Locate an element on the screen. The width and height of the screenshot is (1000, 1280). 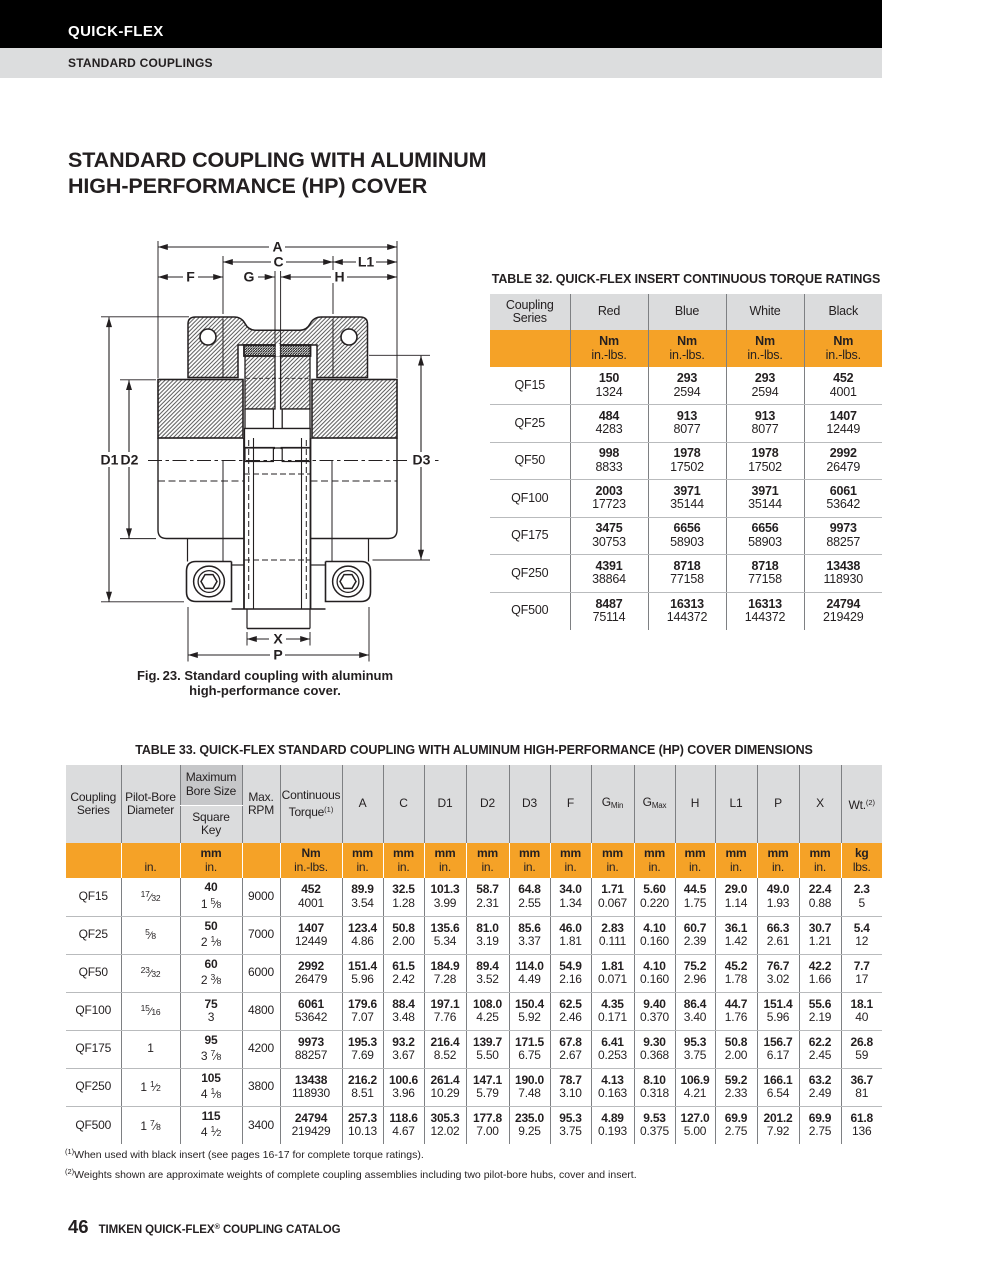
svg-text: D3 is located at coordinates (422, 460).